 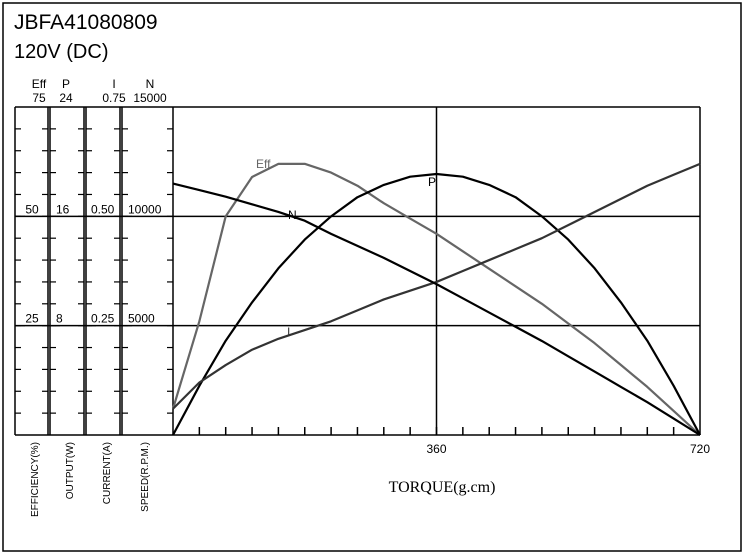 I want to click on y-tick-label: 8, so click(x=59, y=319).